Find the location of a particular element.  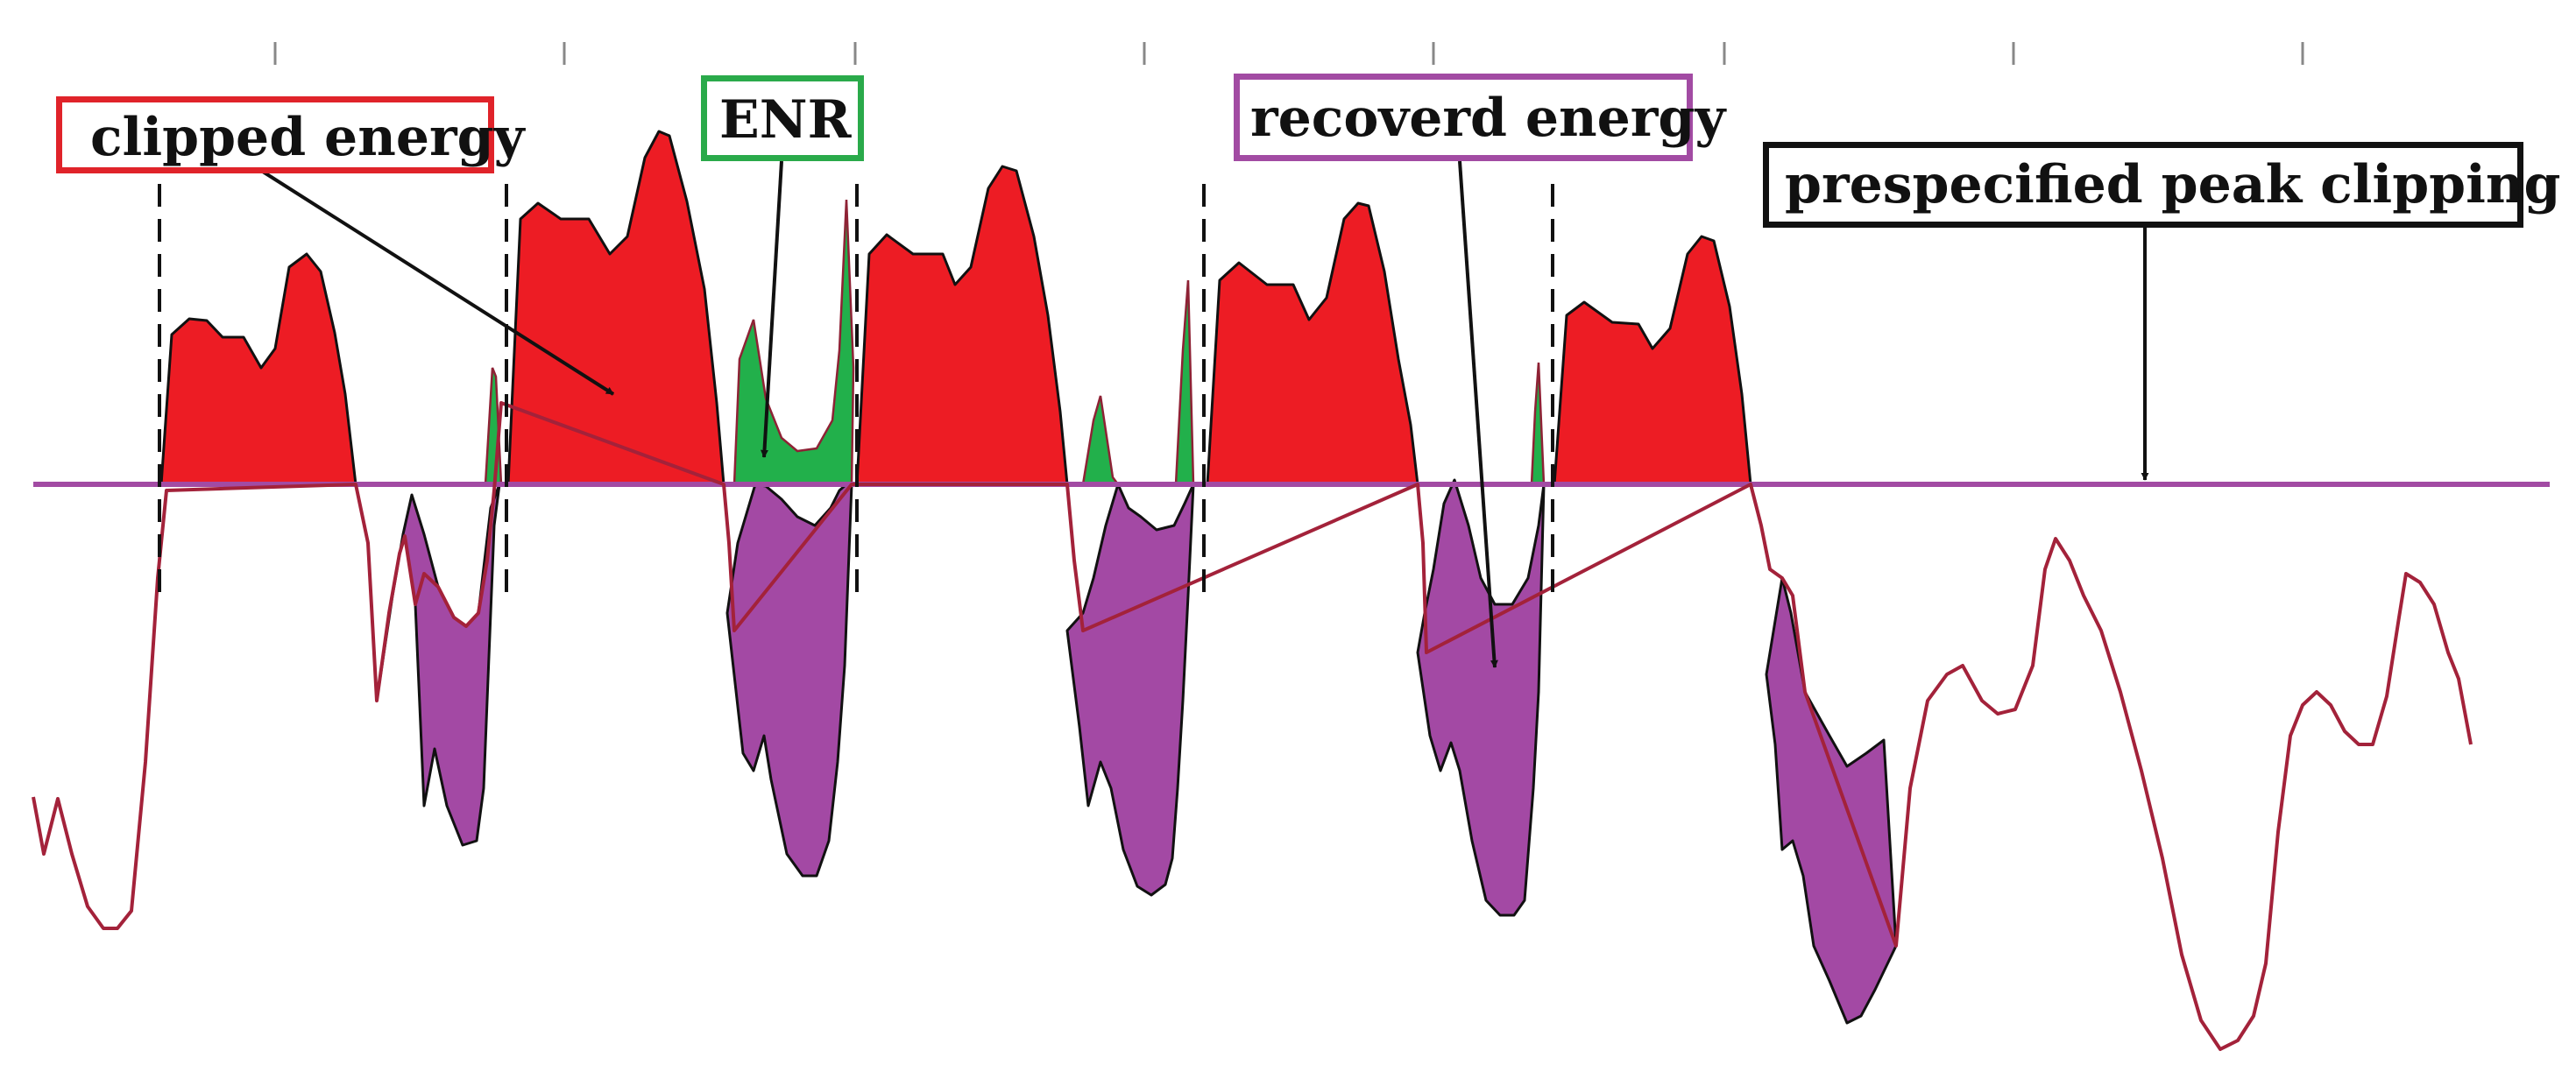

recovered-energy-arrow is located at coordinates (1478, 414).